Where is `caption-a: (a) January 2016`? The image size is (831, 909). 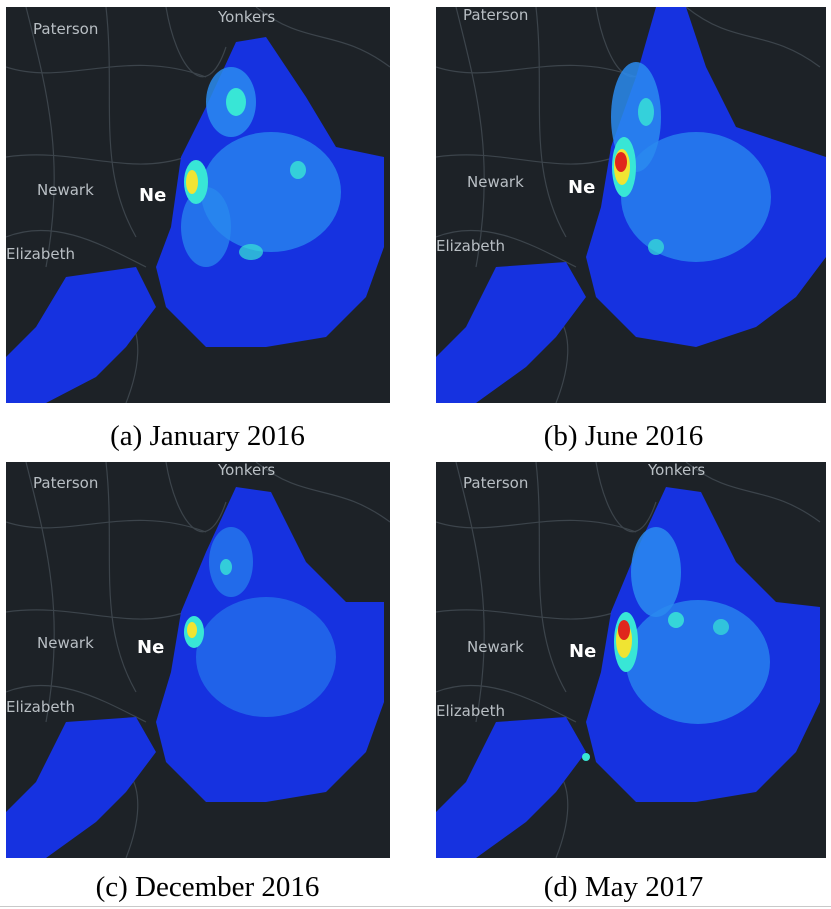
caption-a: (a) January 2016 is located at coordinates (207, 436).